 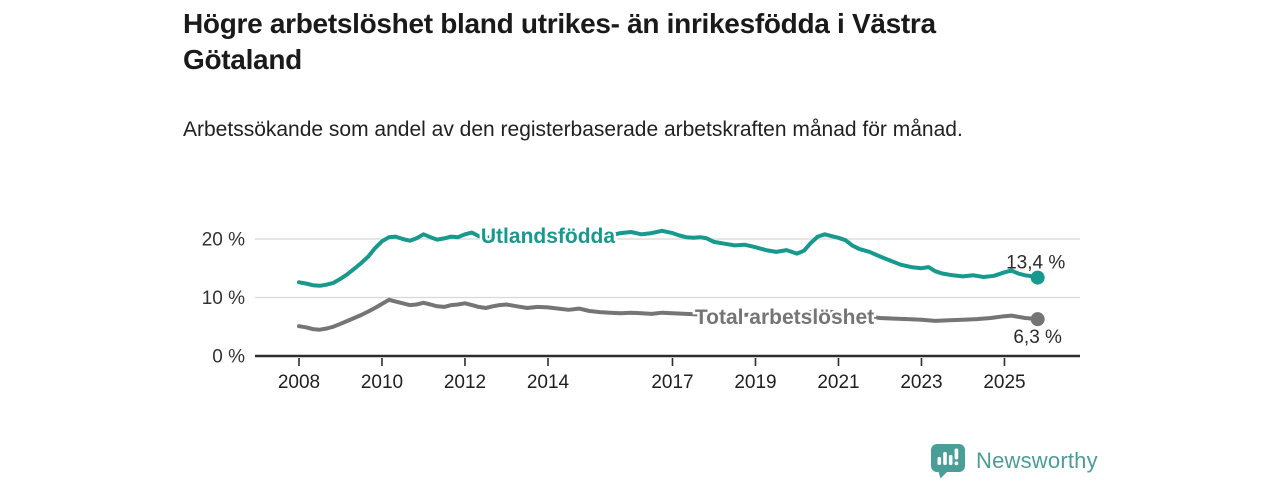 I want to click on x-tick-label: 2012, so click(x=465, y=382).